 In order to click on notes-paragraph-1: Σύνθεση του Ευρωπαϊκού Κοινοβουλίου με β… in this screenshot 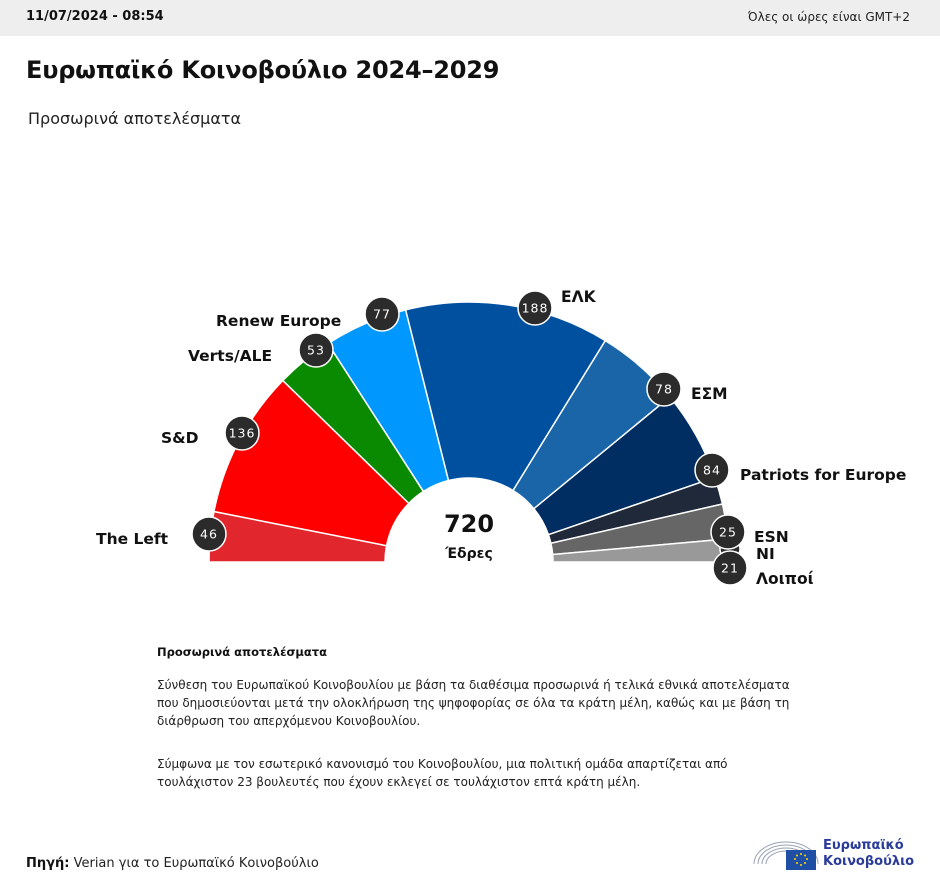, I will do `click(473, 703)`.